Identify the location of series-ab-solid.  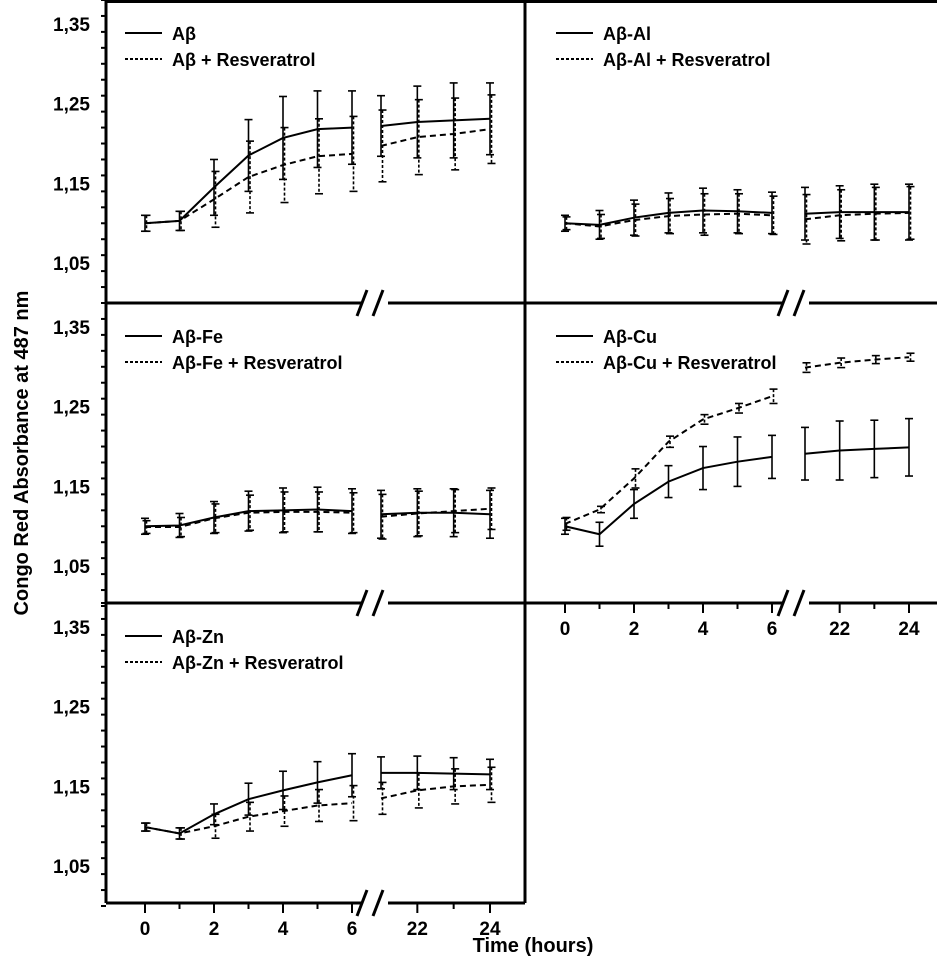
(317, 157).